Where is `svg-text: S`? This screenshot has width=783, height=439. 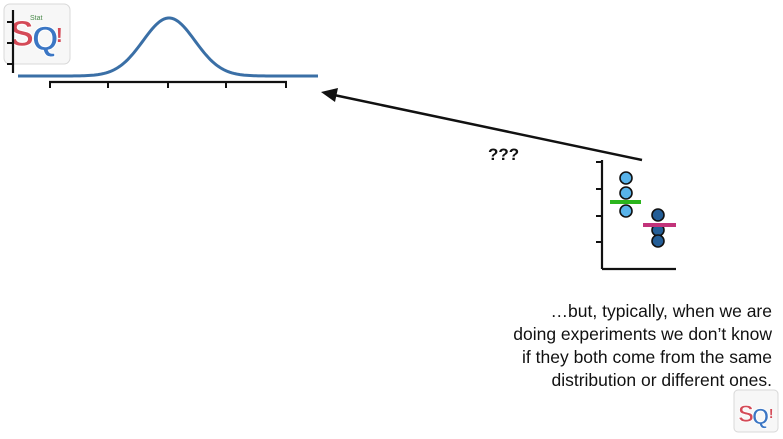 svg-text: S is located at coordinates (746, 414).